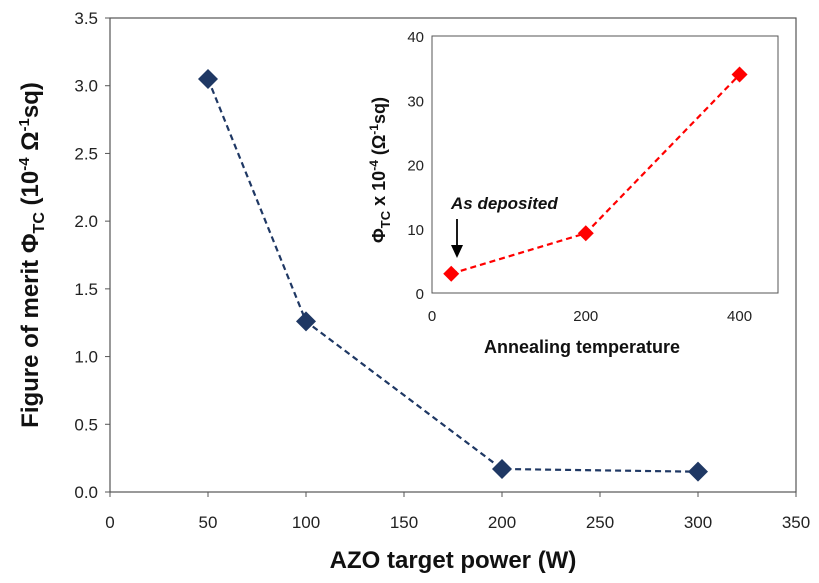 Image resolution: width=819 pixels, height=583 pixels. What do you see at coordinates (698, 522) in the screenshot?
I see `main-x-tick-label: 300` at bounding box center [698, 522].